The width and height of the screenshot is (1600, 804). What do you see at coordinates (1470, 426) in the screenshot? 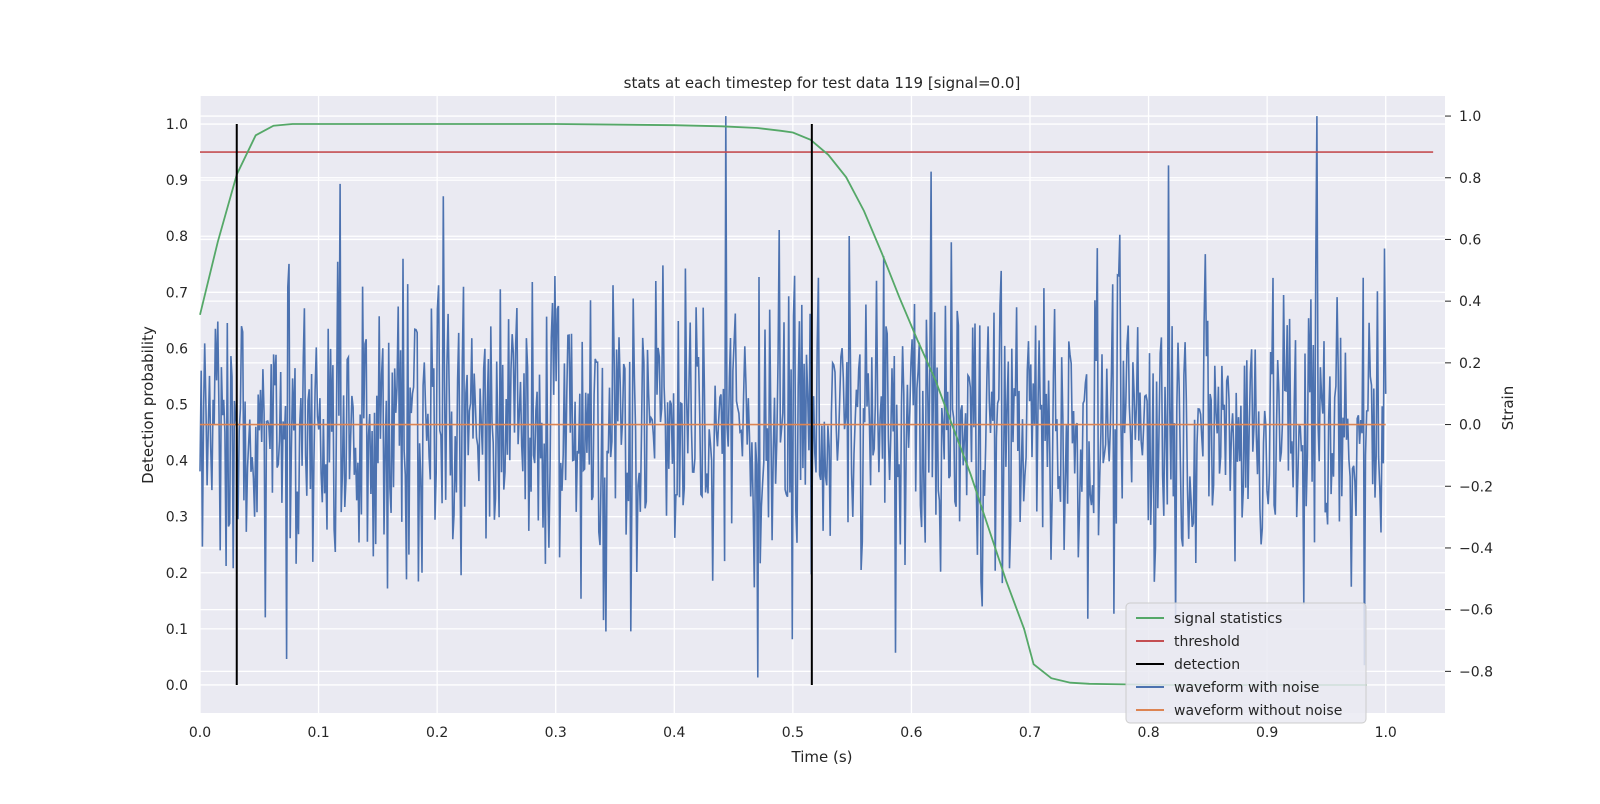
I see `y2-tick-label: 0.0` at bounding box center [1470, 426].